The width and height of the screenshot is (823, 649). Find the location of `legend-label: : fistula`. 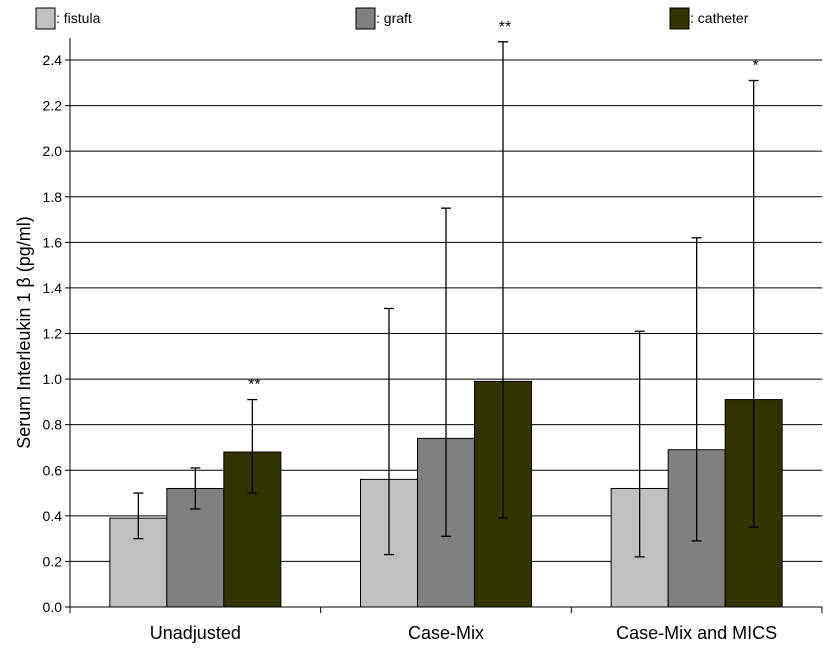

legend-label: : fistula is located at coordinates (78, 18).